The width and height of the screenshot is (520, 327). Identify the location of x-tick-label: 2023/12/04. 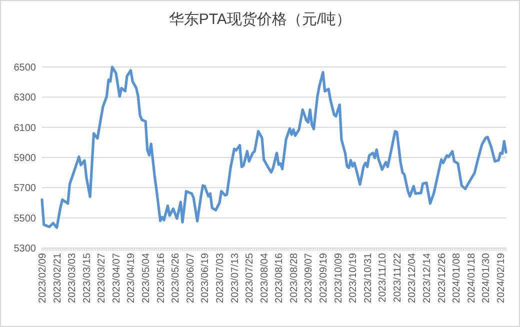
(412, 278).